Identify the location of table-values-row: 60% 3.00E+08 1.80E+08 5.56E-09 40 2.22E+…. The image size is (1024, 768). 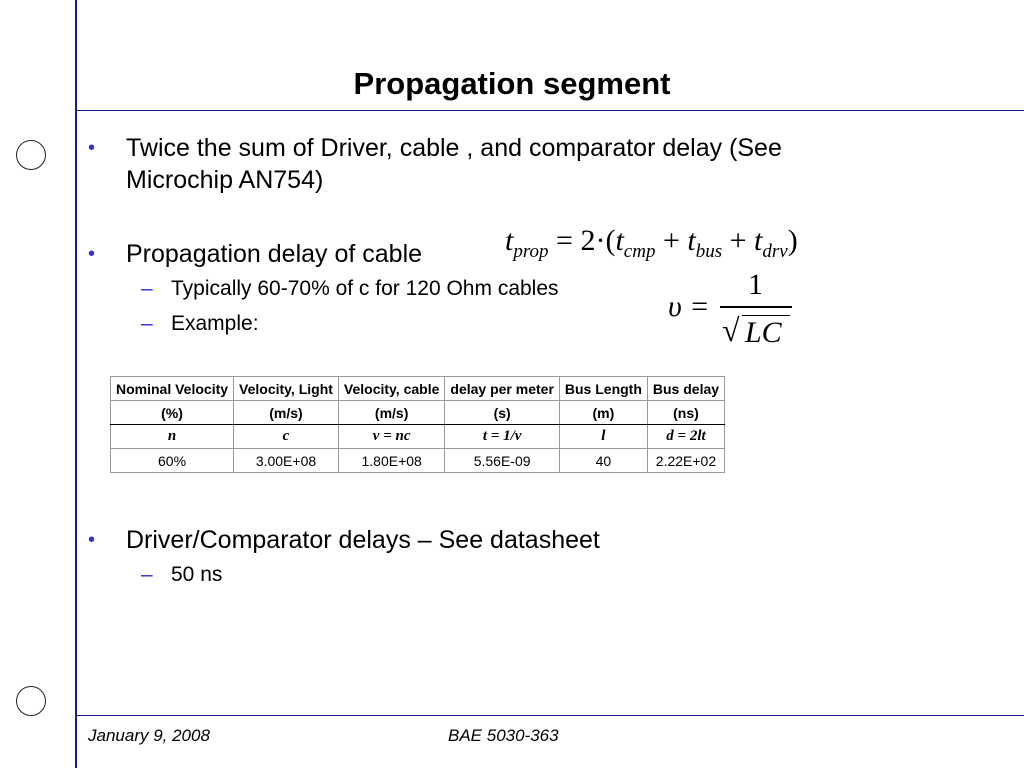
(417, 460).